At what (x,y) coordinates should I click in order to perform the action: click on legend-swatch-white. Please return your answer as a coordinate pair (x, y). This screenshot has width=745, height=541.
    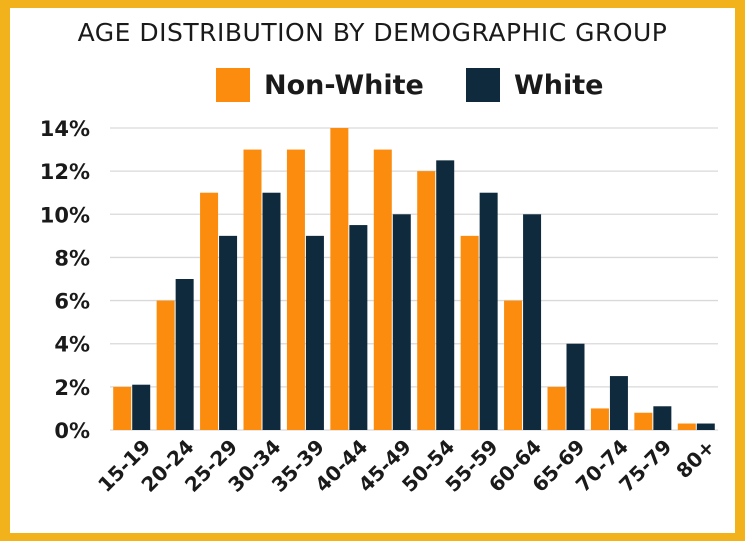
    Looking at the image, I should click on (483, 85).